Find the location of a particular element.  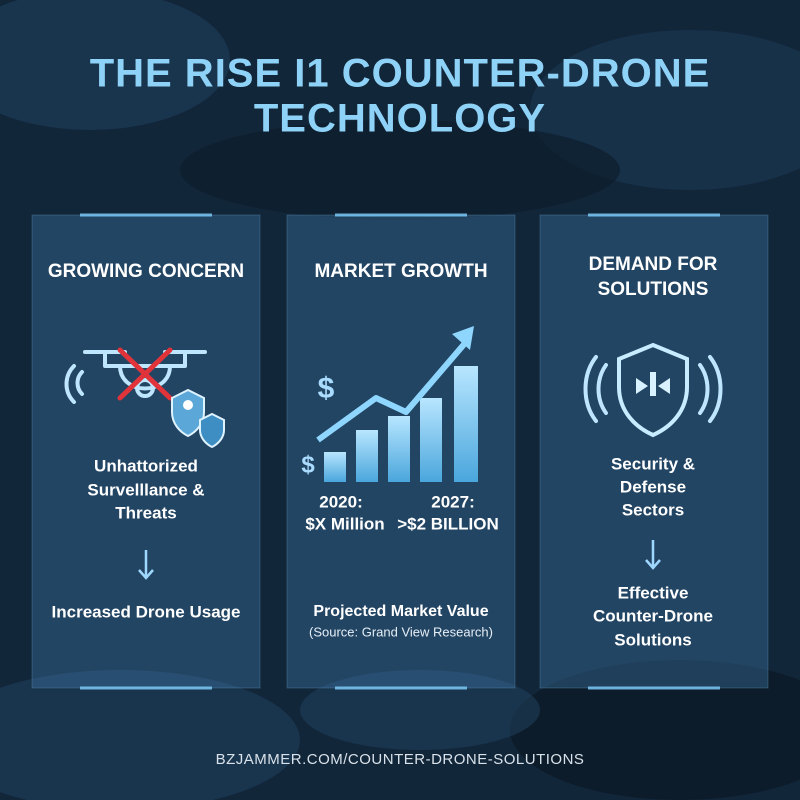

chart-label: 2027: is located at coordinates (452, 501).